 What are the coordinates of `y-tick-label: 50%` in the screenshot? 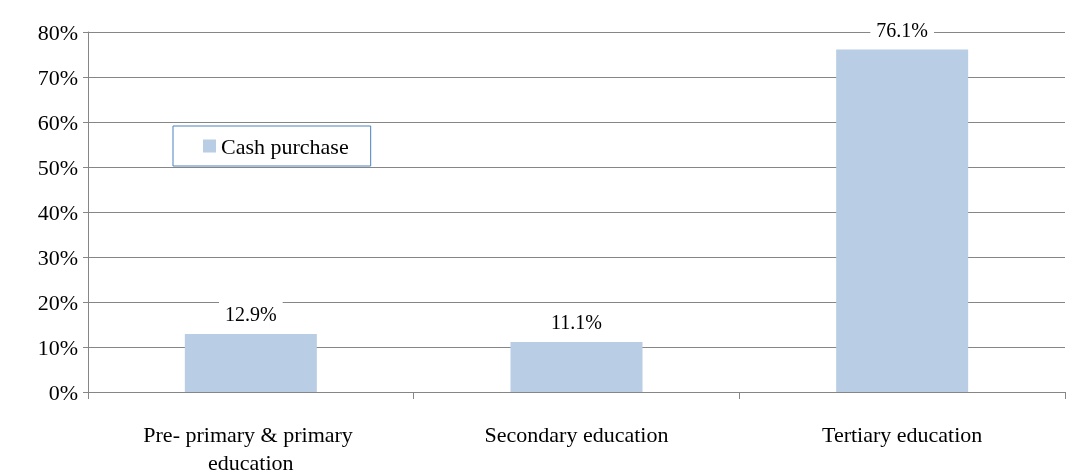 It's located at (57, 167).